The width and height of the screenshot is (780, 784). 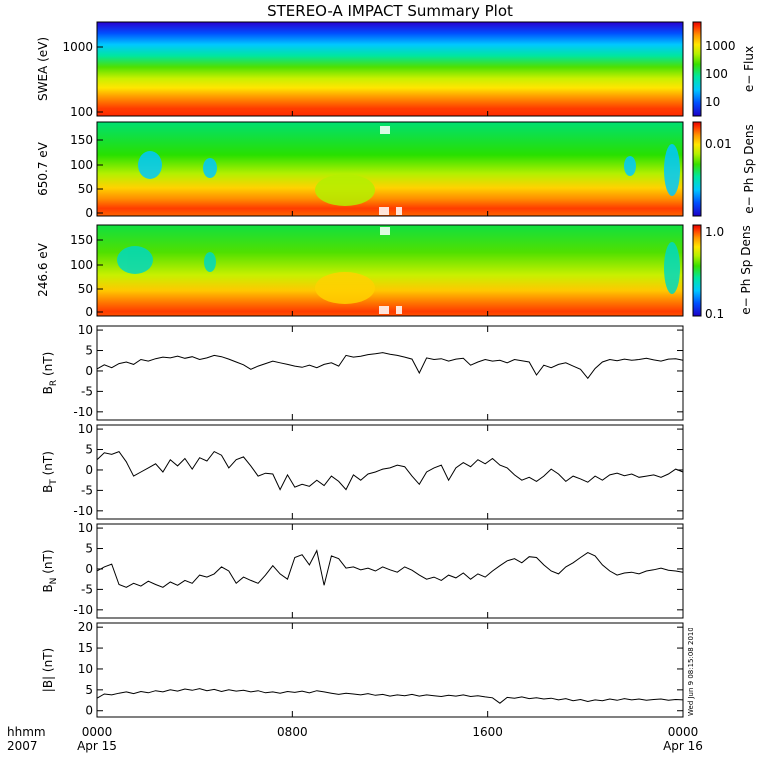 What do you see at coordinates (720, 46) in the screenshot?
I see `swea-cbar-tick: 1000` at bounding box center [720, 46].